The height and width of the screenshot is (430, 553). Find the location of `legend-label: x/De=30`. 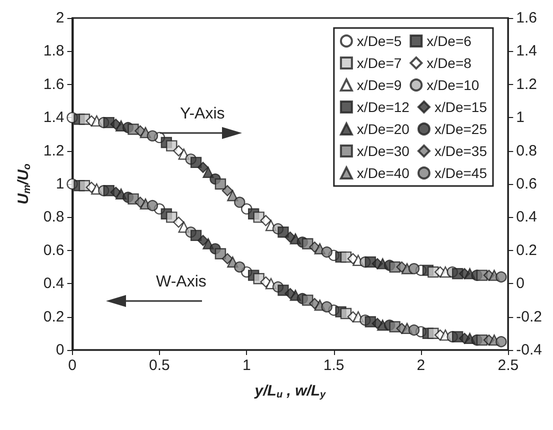

legend-label: x/De=30 is located at coordinates (383, 151).